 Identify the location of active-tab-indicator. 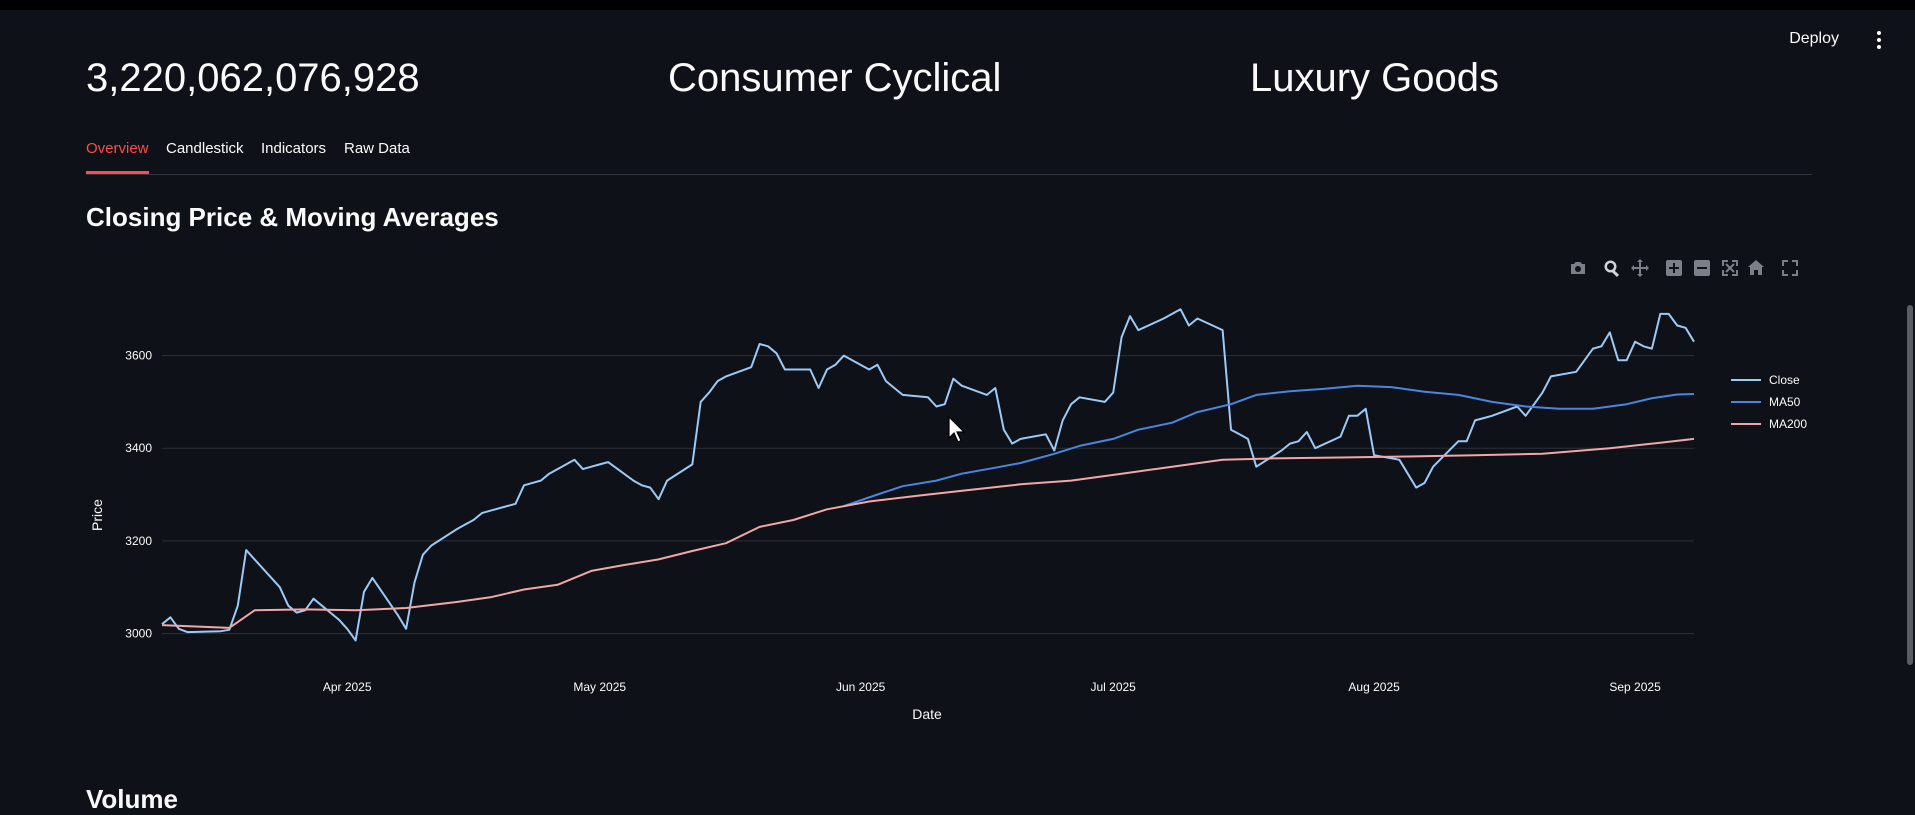
(117, 172).